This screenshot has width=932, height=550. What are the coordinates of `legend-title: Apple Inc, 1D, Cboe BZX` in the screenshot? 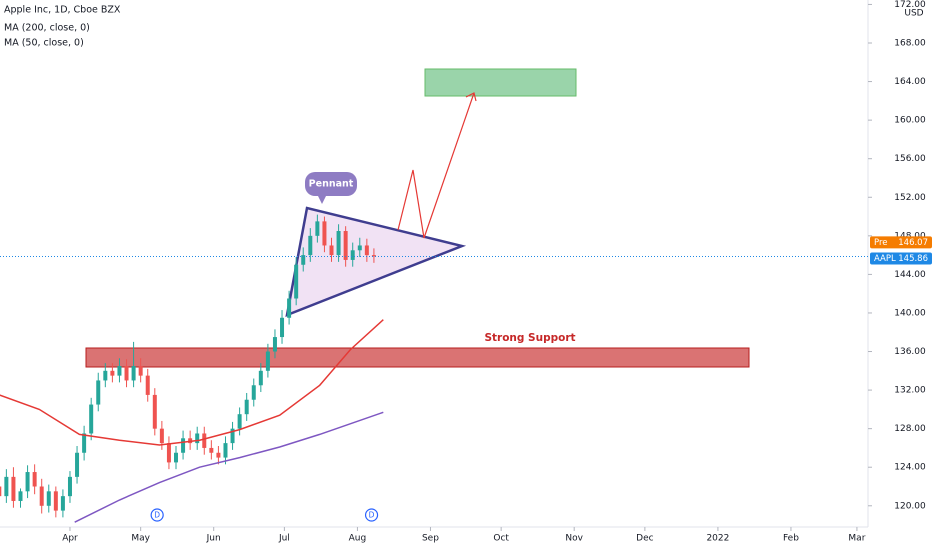 It's located at (62, 10).